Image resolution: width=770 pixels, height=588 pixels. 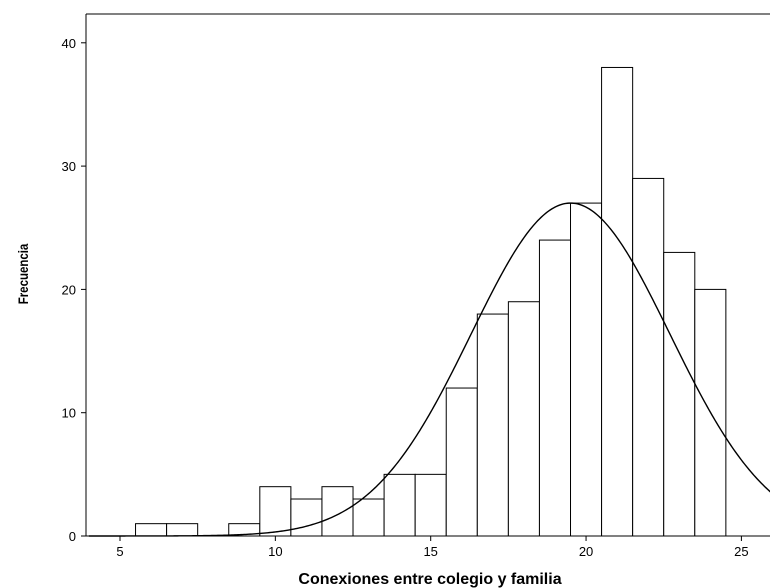 What do you see at coordinates (429, 579) in the screenshot?
I see `x-axis-label: Conexiones entre colegio y familia` at bounding box center [429, 579].